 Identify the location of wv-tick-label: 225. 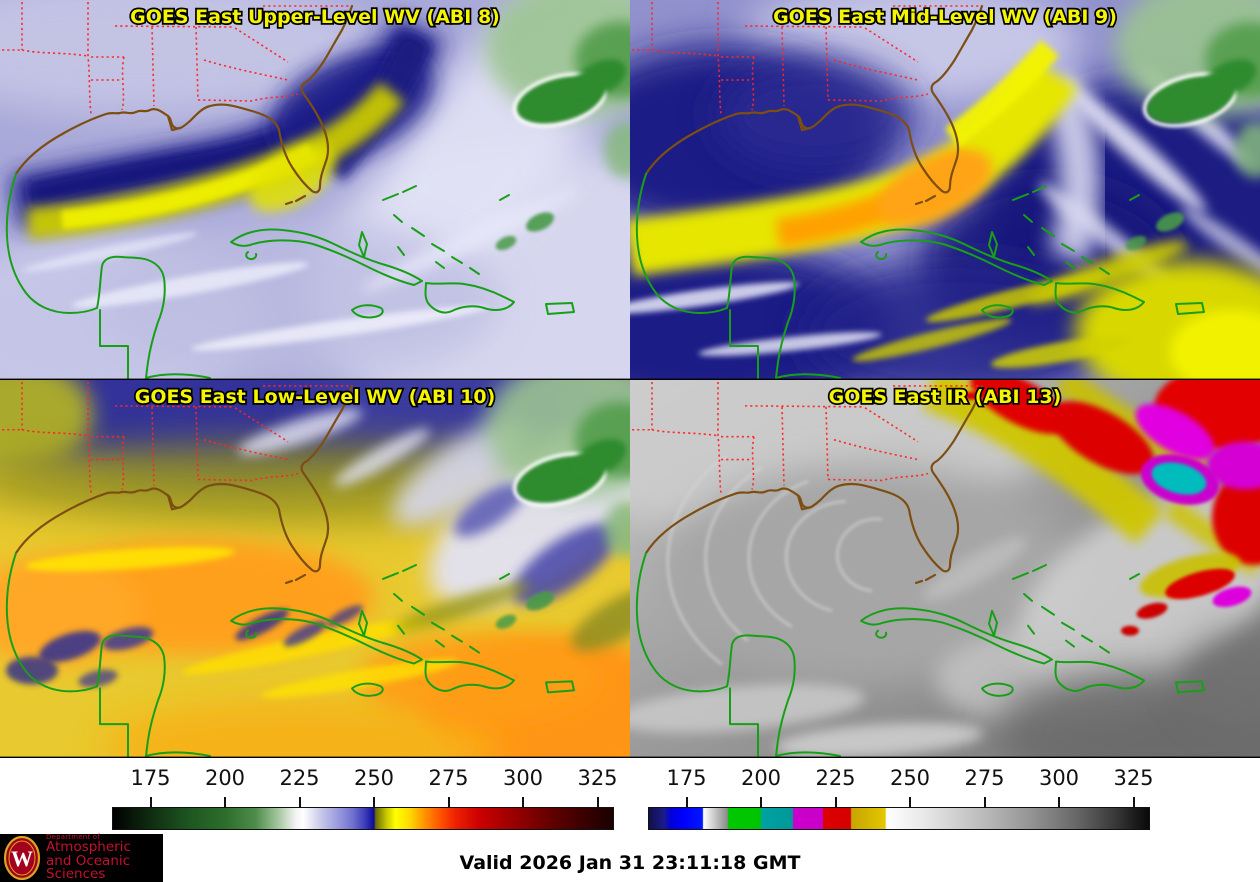
(299, 778).